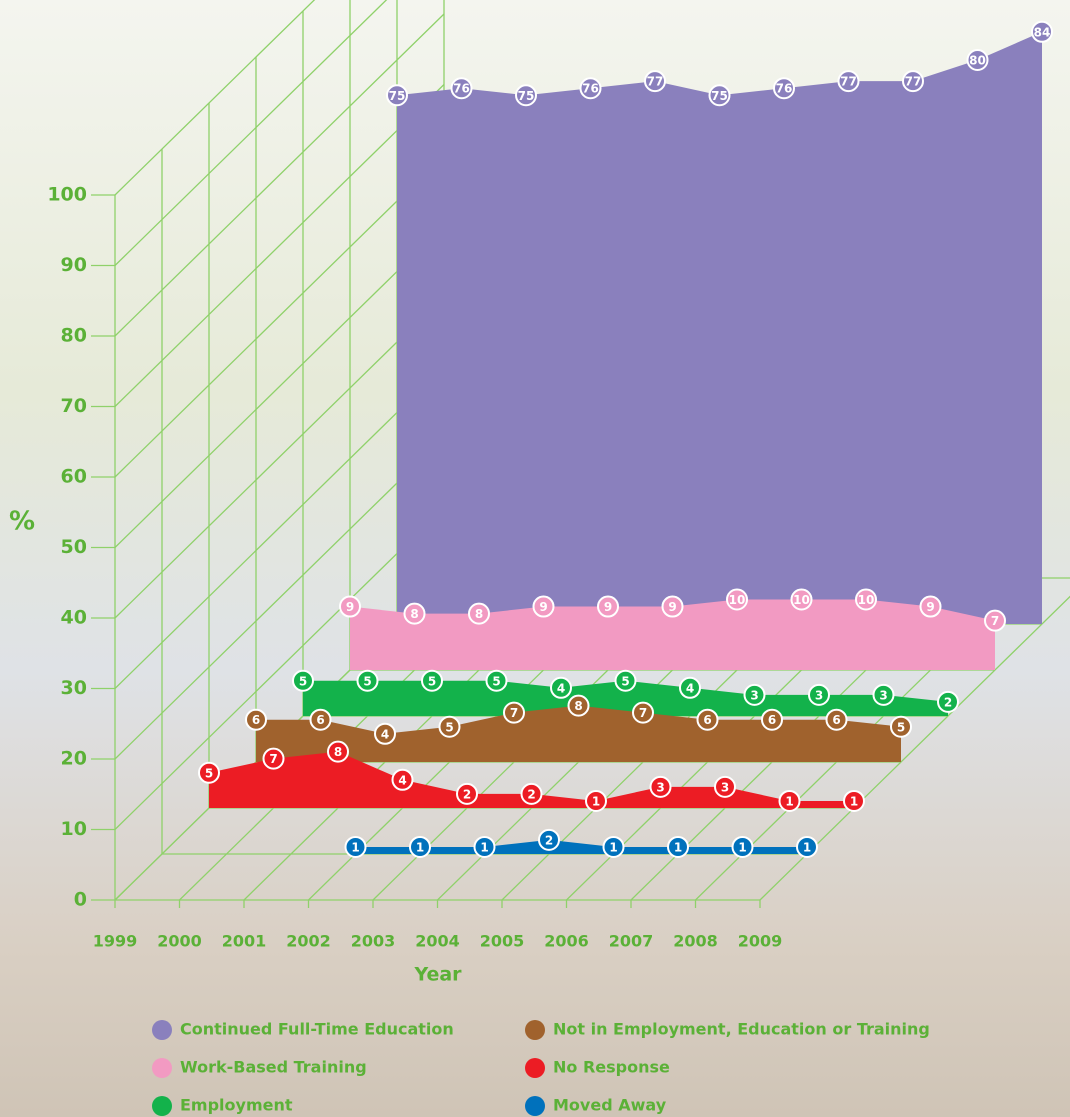 This screenshot has height=1117, width=1070. I want to click on data-label: 80, so click(977, 61).